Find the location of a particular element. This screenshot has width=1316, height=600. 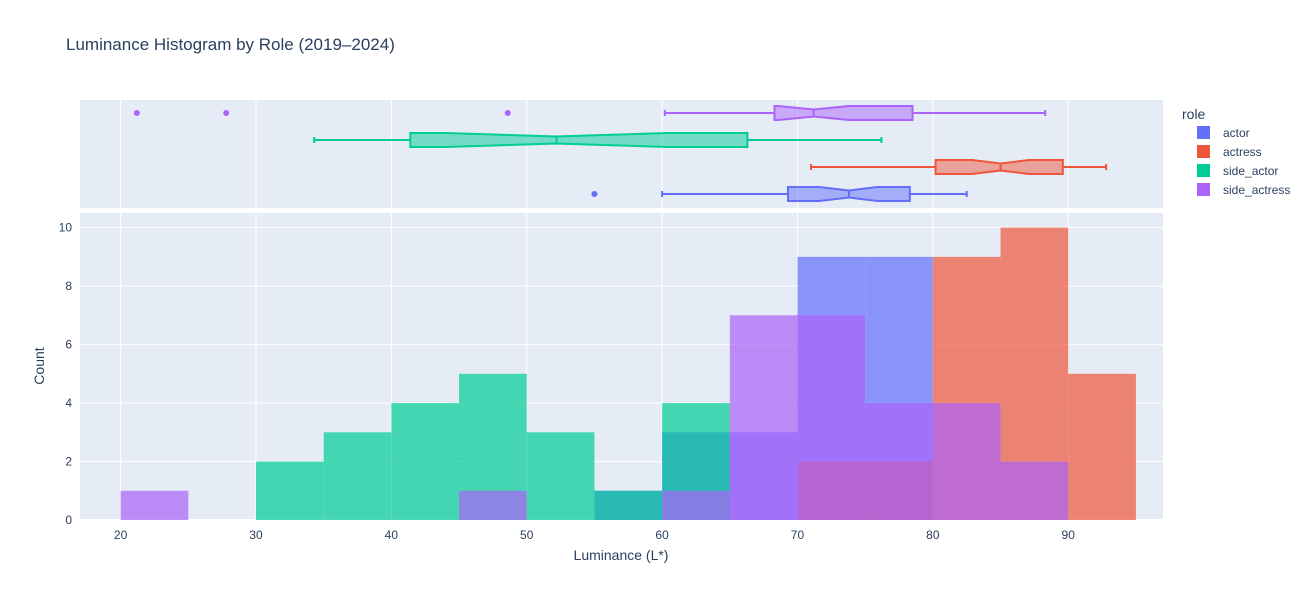

legend-label-side_actor: side_actor is located at coordinates (1250, 171).